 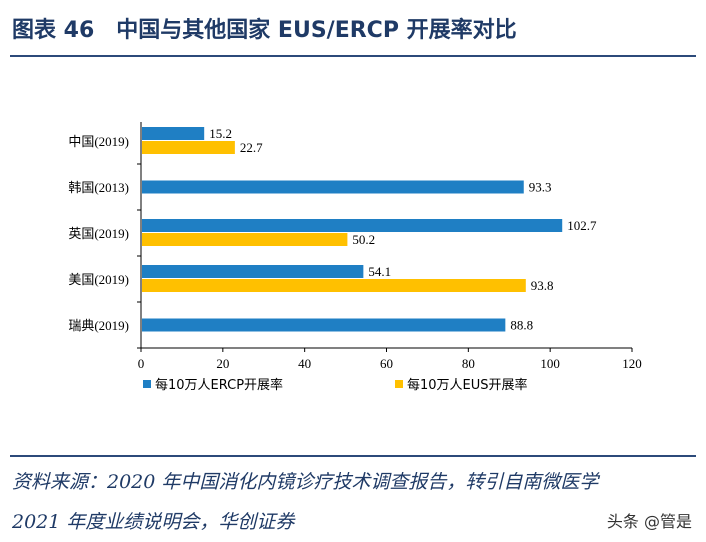 I want to click on data-label: 93.3, so click(x=540, y=187).